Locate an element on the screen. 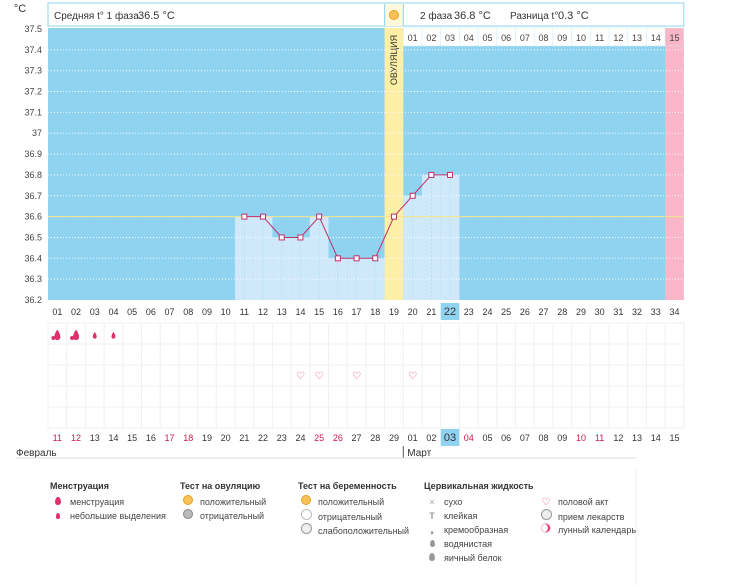 The image size is (731, 587). cycle-day-label: 17 is located at coordinates (357, 312).